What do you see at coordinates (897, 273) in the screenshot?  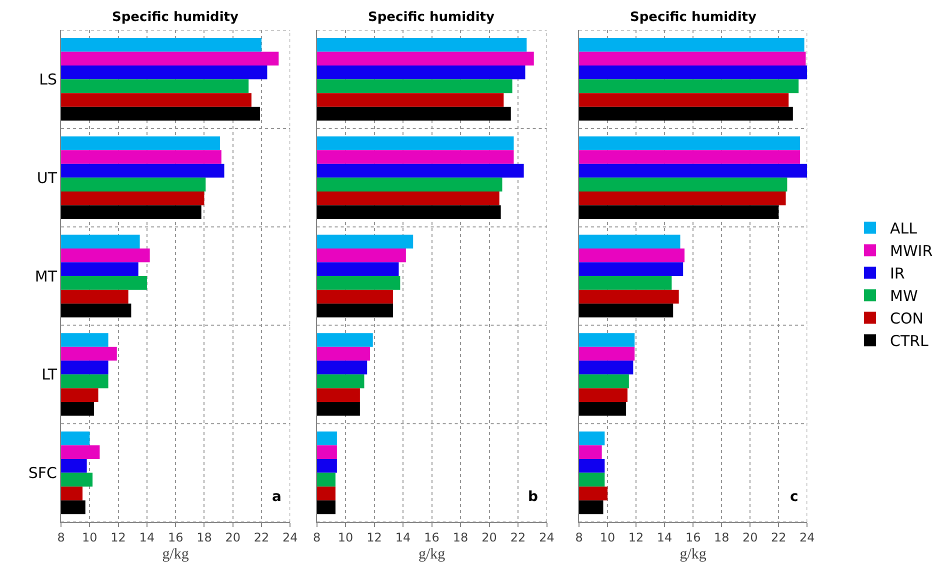 I see `legend-label: IR` at bounding box center [897, 273].